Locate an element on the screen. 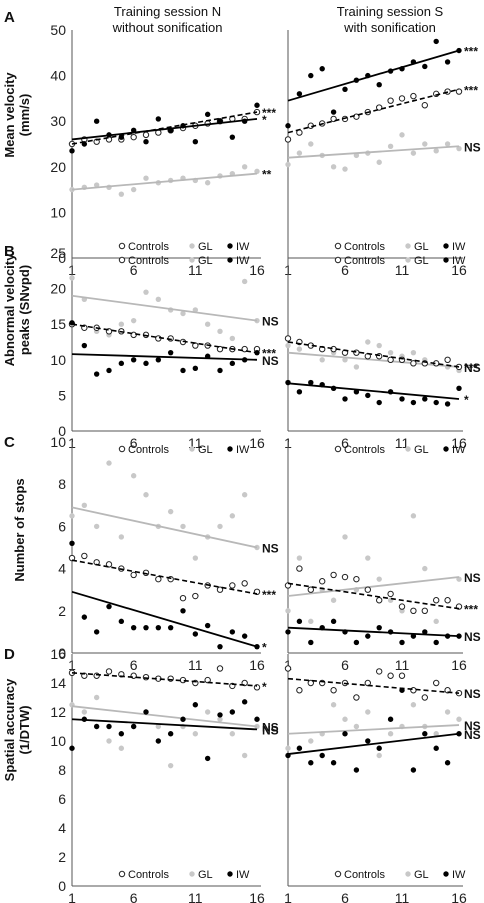 This screenshot has height=903, width=484. y-tick-label: 10 is located at coordinates (58, 360).